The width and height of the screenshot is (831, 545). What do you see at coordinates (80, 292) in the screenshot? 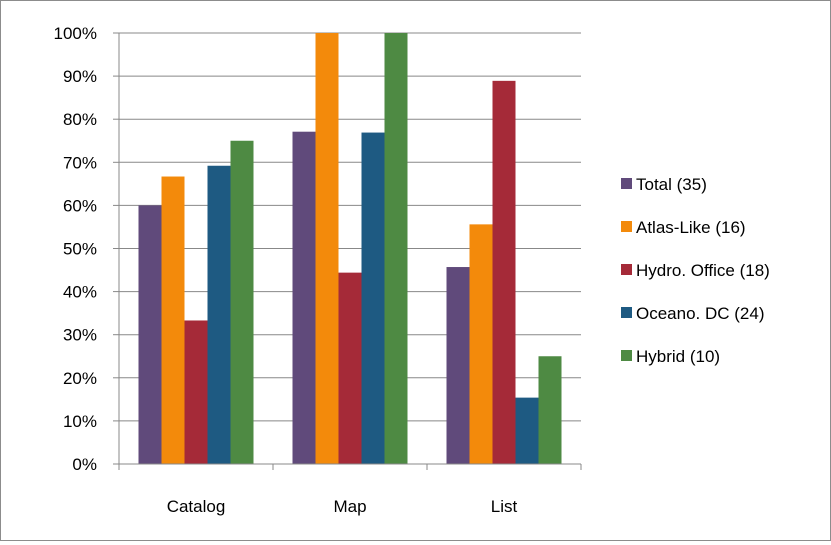
I see `y-tick-label: 40%` at bounding box center [80, 292].